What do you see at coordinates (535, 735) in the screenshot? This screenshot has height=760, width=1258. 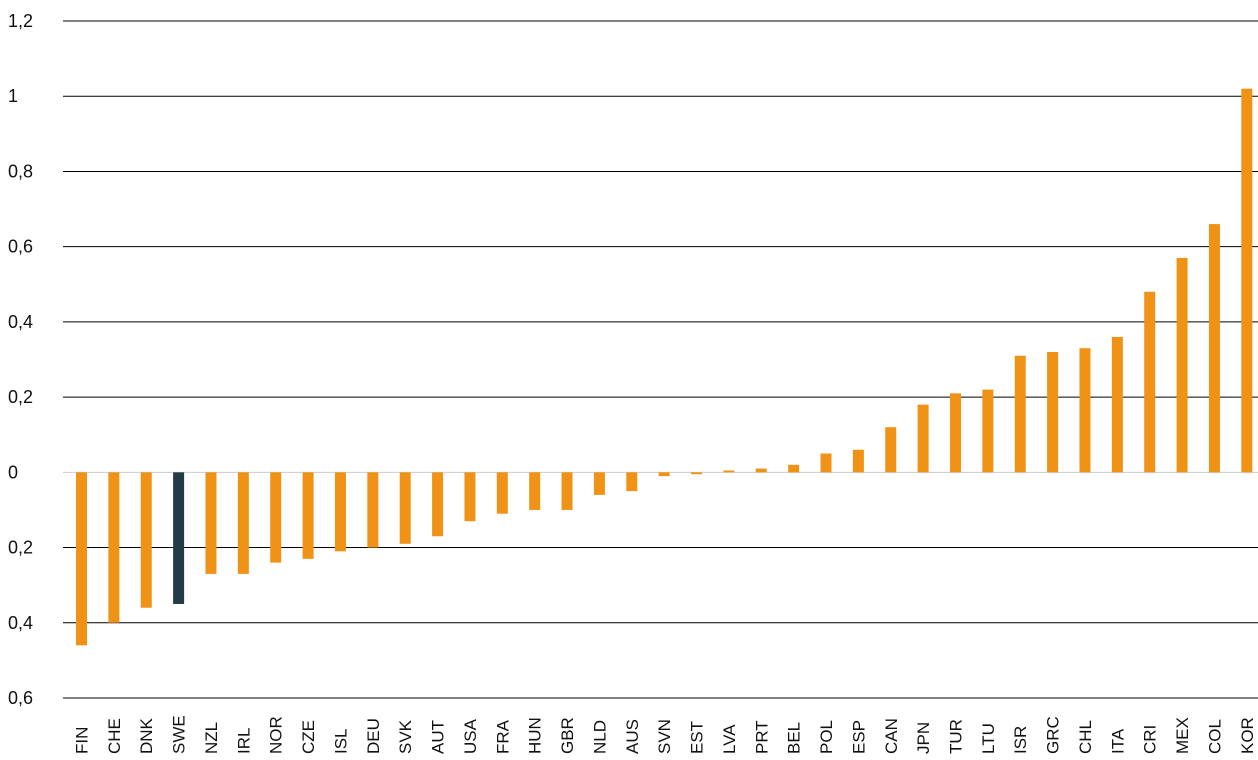 I see `x-tick-label: HUN` at bounding box center [535, 735].